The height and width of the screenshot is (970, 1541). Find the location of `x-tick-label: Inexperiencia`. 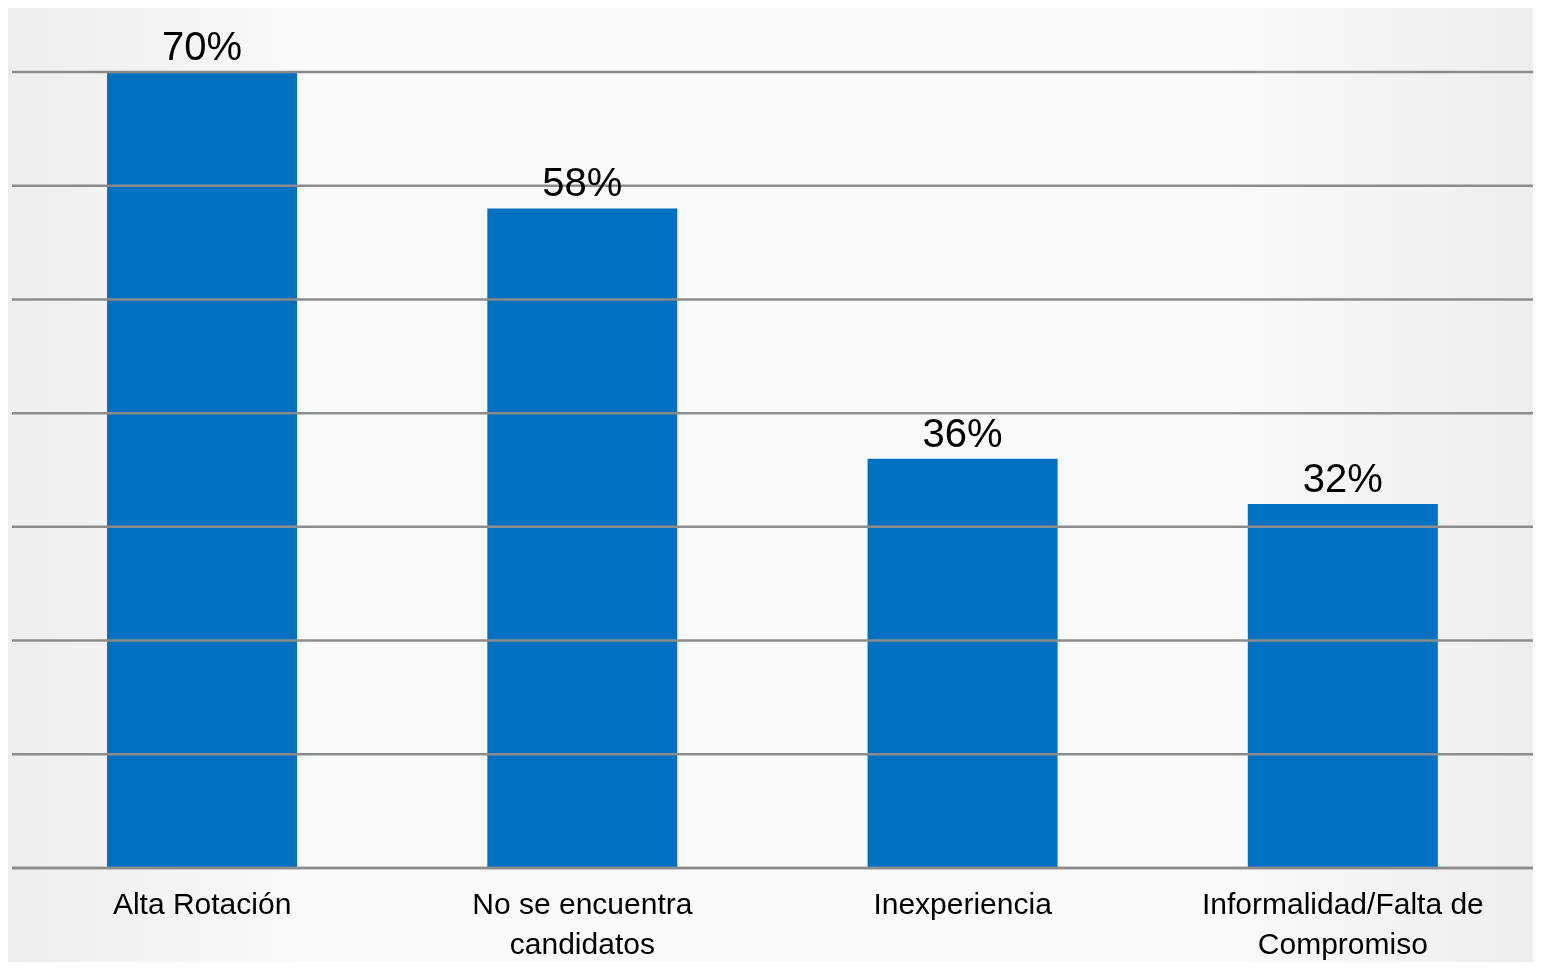

x-tick-label: Inexperiencia is located at coordinates (963, 903).